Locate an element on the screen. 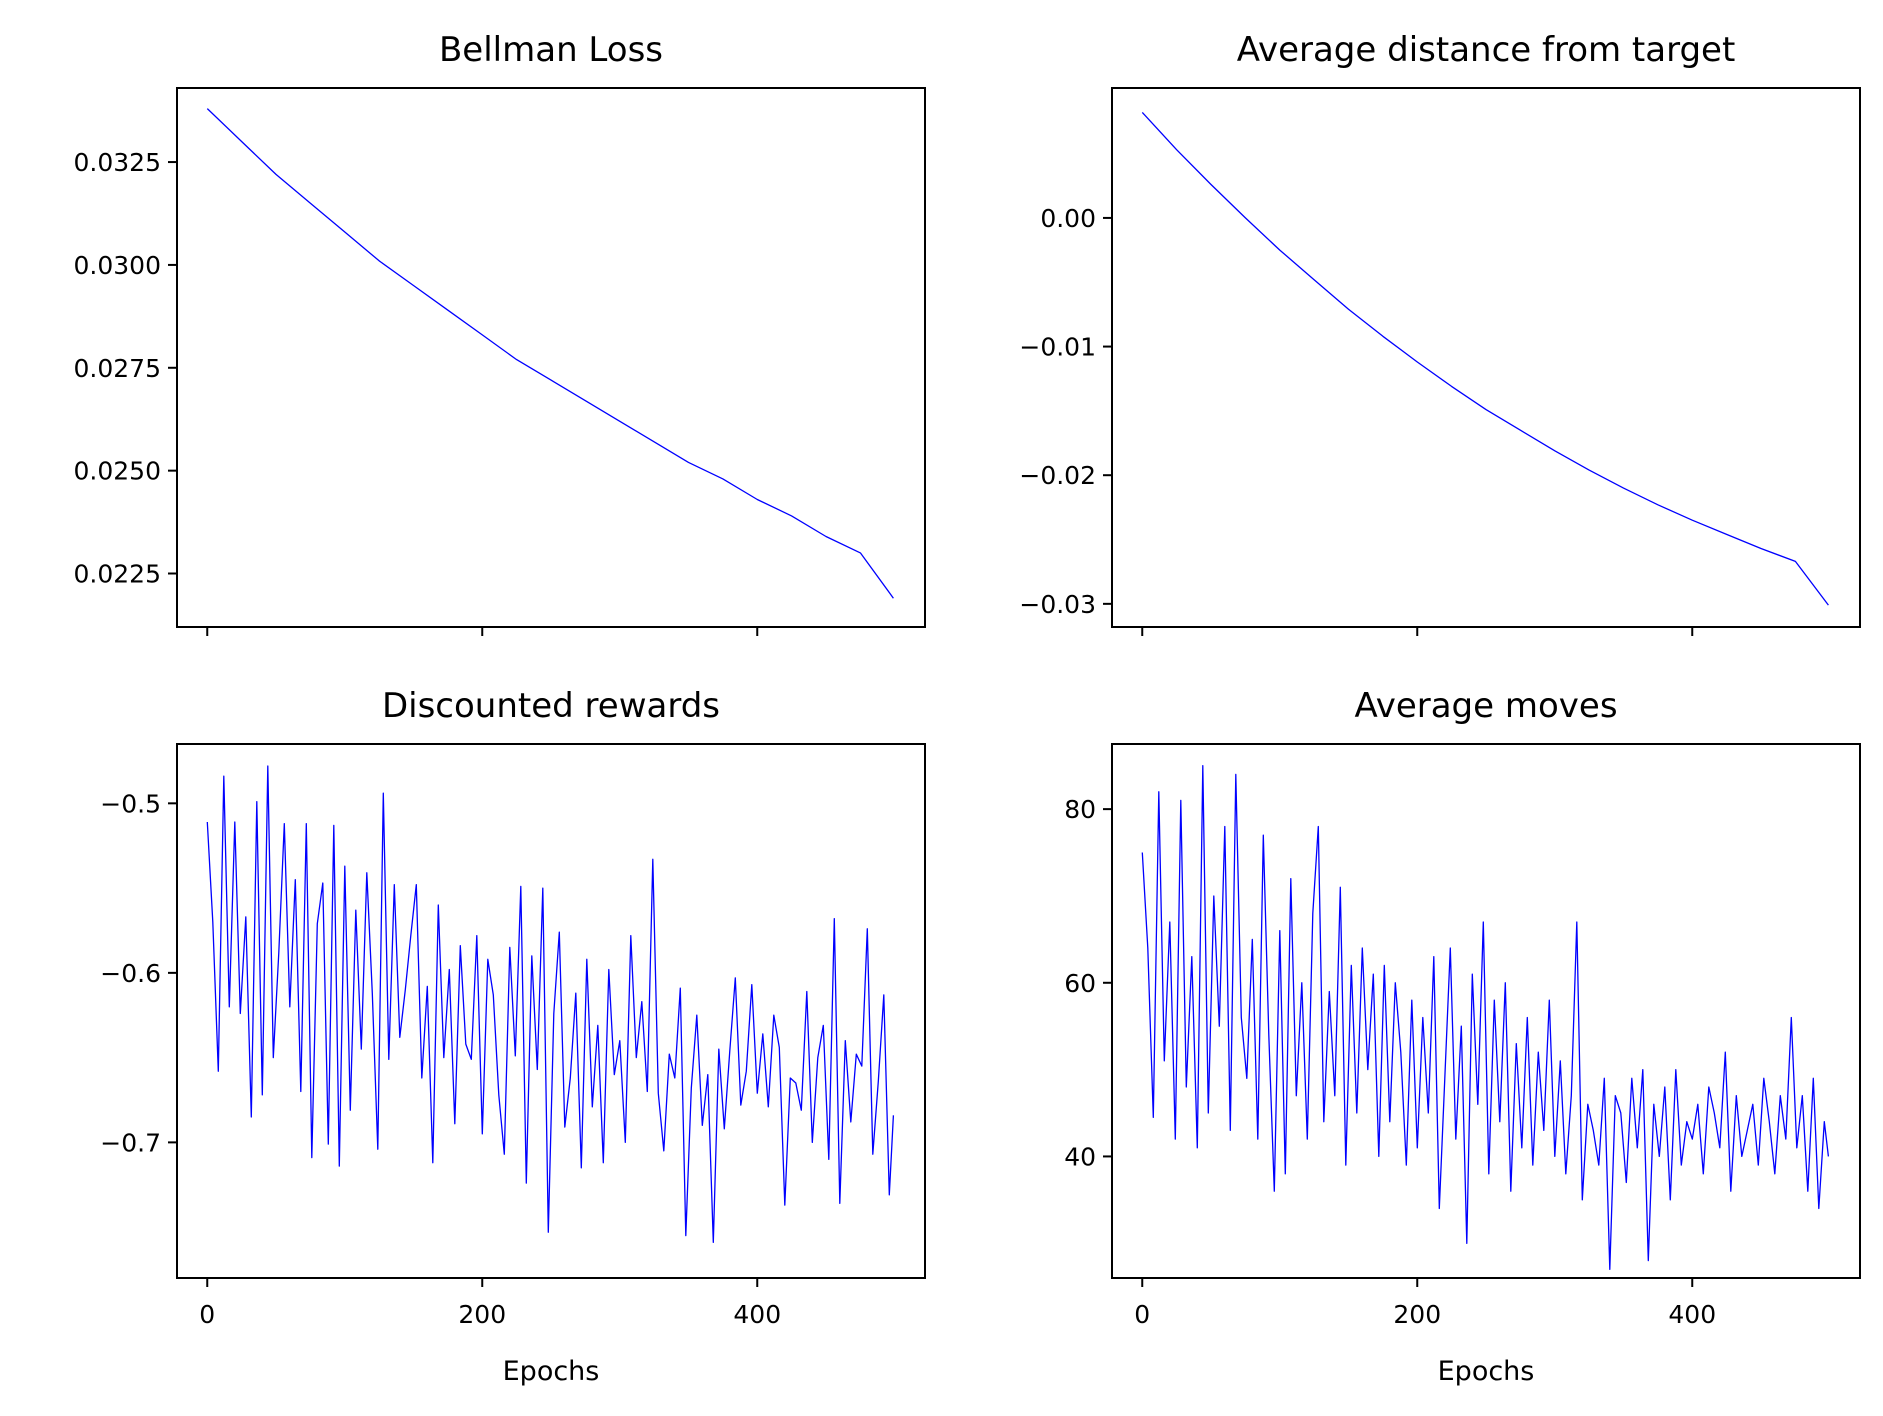 Image resolution: width=1883 pixels, height=1416 pixels. y-tick-label: −0.02 is located at coordinates (1057, 475).